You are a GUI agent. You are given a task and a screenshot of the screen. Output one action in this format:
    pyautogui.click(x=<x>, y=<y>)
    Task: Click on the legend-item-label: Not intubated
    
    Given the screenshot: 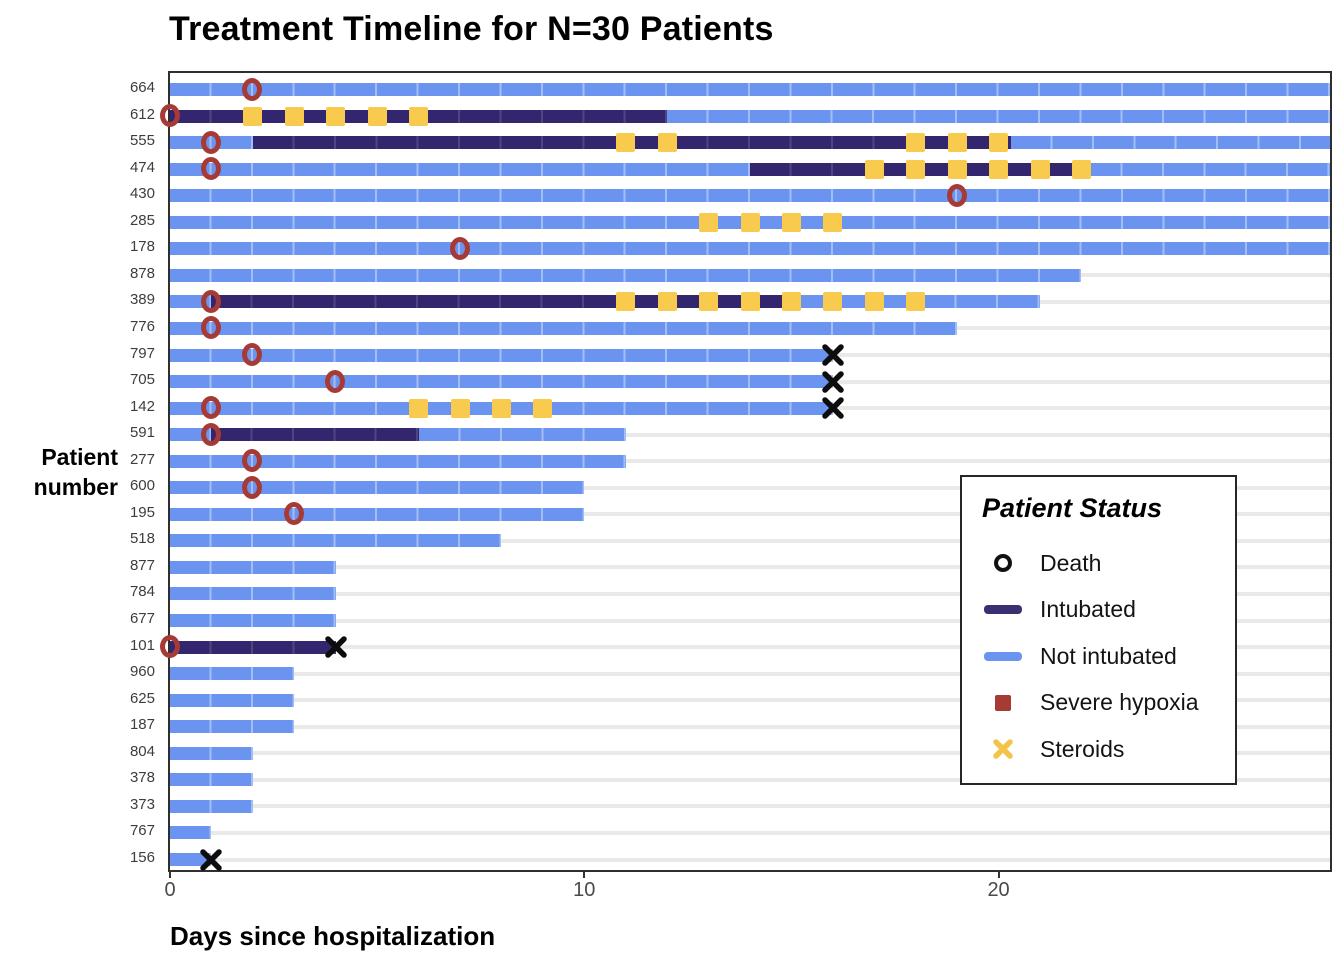 What is the action you would take?
    pyautogui.click(x=1108, y=655)
    